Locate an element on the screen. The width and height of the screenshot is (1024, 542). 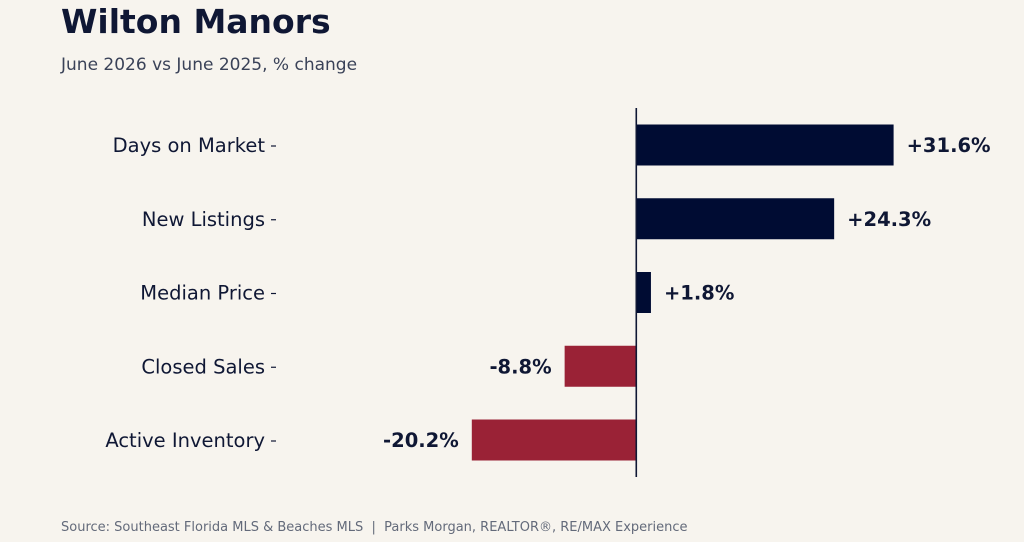
category-label-closed-sales: Closed Sales is located at coordinates (203, 366).